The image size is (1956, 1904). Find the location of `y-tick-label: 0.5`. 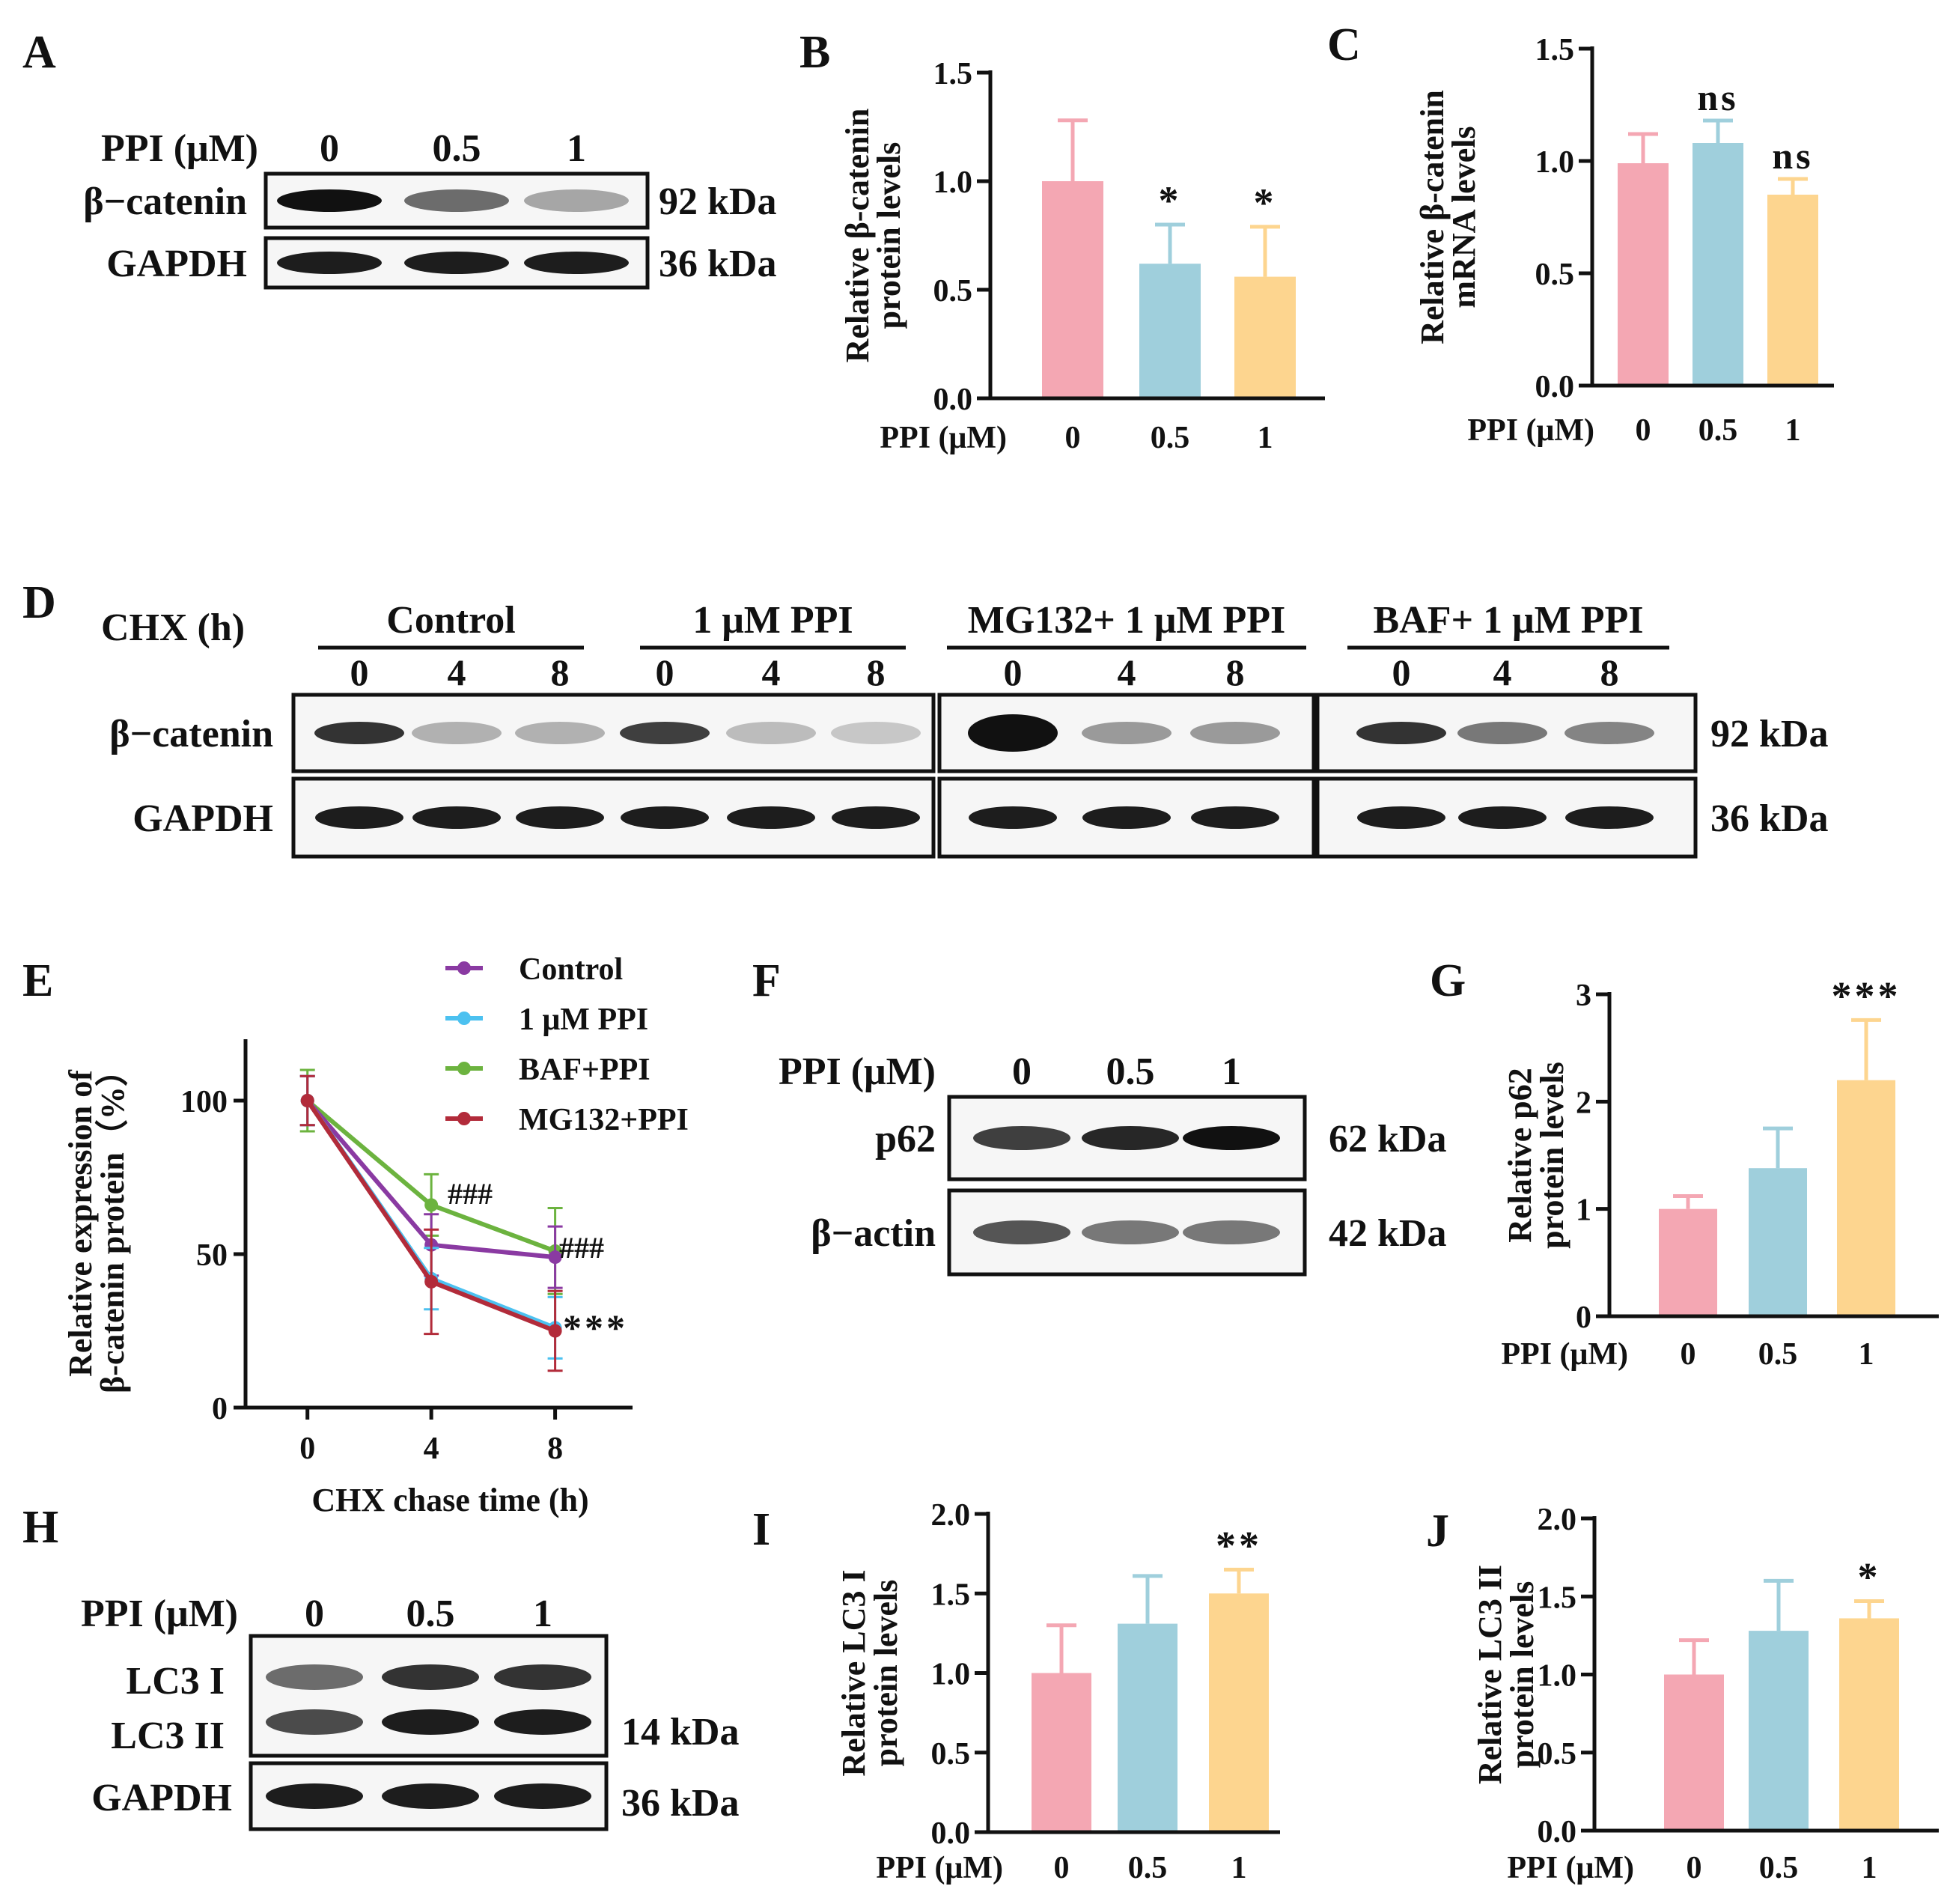

y-tick-label: 0.5 is located at coordinates (1557, 1754).